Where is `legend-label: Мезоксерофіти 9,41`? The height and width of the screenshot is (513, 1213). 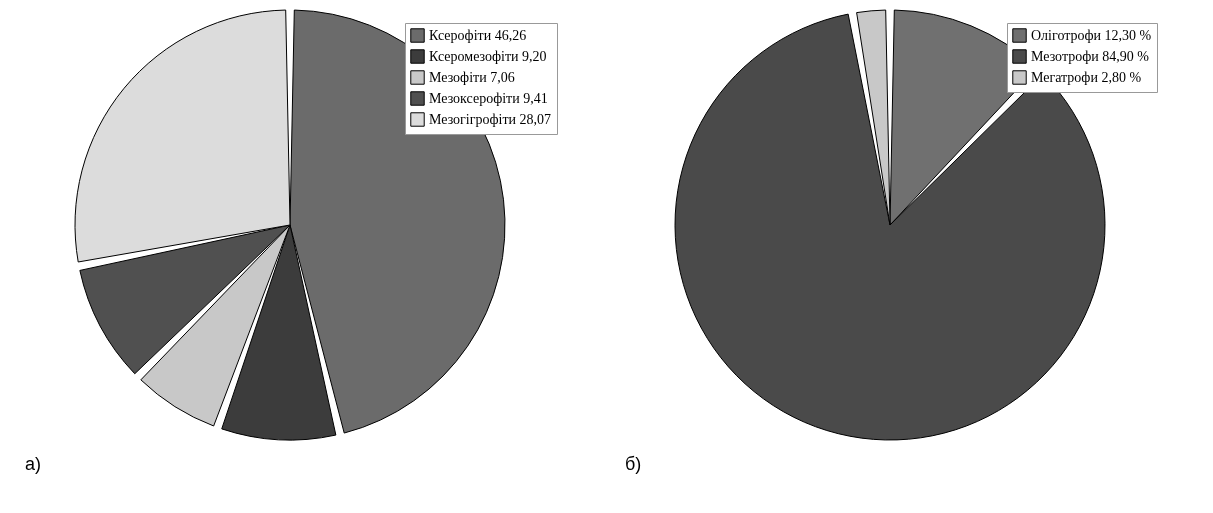
legend-label: Мезоксерофіти 9,41 is located at coordinates (488, 98).